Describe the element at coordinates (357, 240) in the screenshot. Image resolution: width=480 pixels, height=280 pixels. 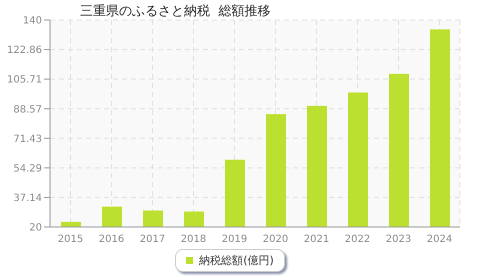
I see `x-tick-label: 2022` at that location.